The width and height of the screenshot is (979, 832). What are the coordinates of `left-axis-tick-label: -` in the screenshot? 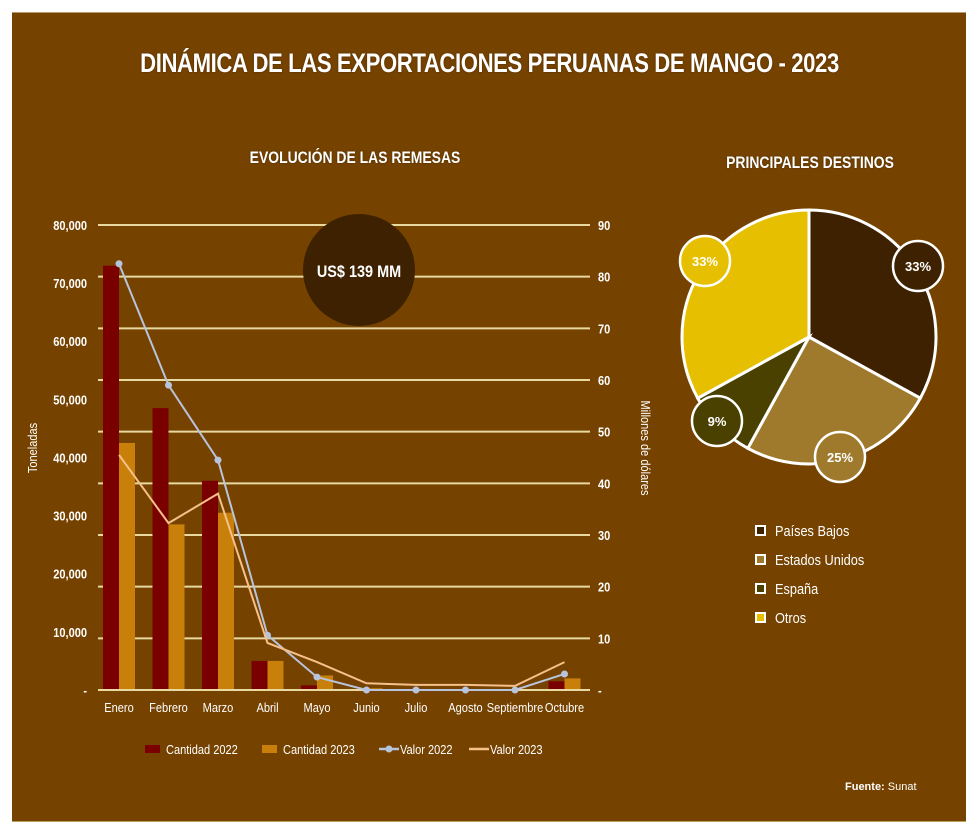 It's located at (85, 690).